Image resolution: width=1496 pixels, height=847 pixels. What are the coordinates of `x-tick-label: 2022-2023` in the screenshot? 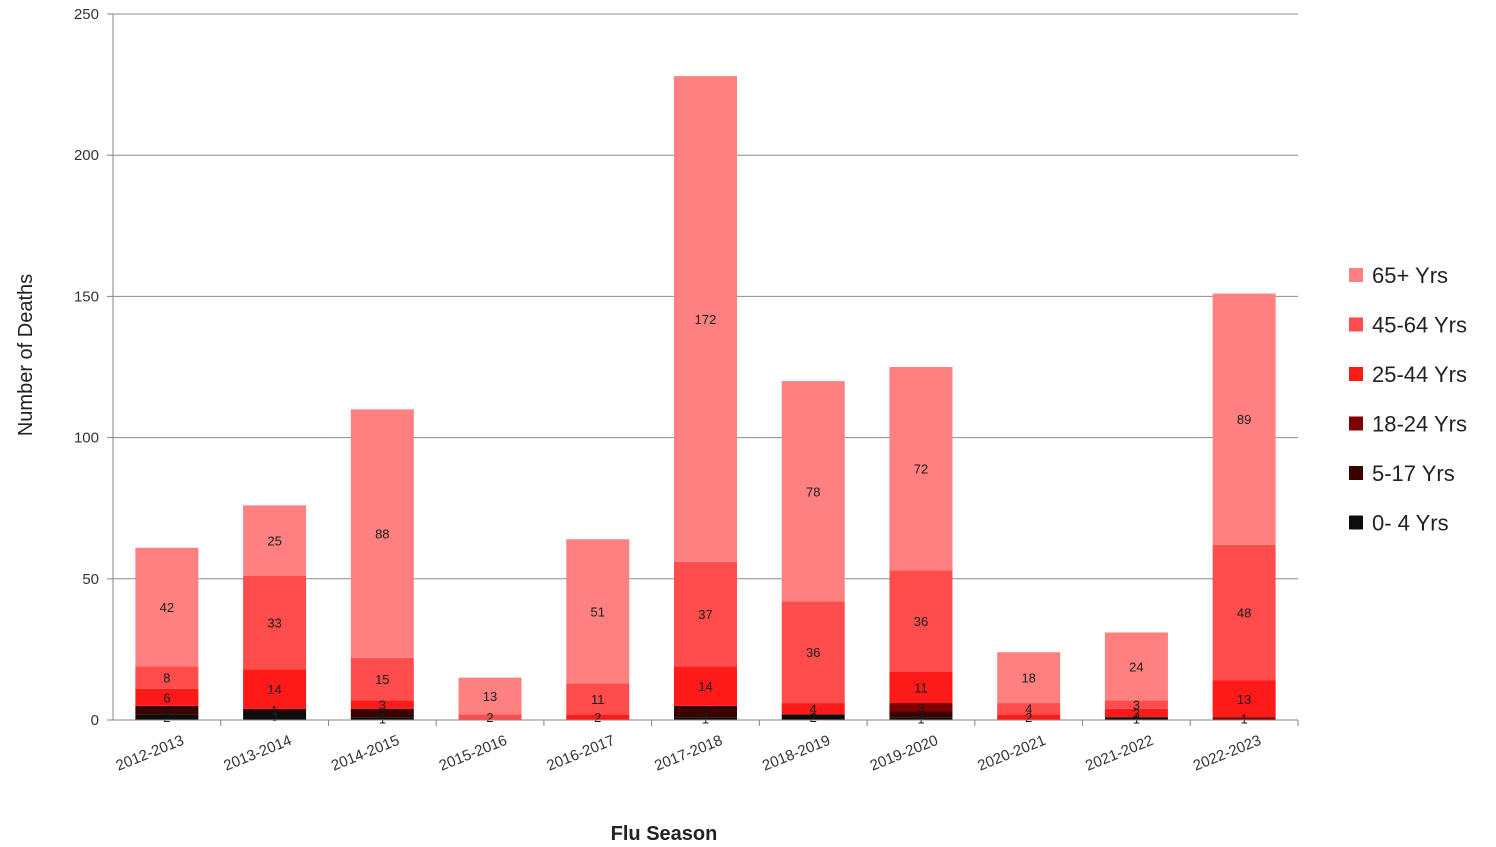 It's located at (1227, 753).